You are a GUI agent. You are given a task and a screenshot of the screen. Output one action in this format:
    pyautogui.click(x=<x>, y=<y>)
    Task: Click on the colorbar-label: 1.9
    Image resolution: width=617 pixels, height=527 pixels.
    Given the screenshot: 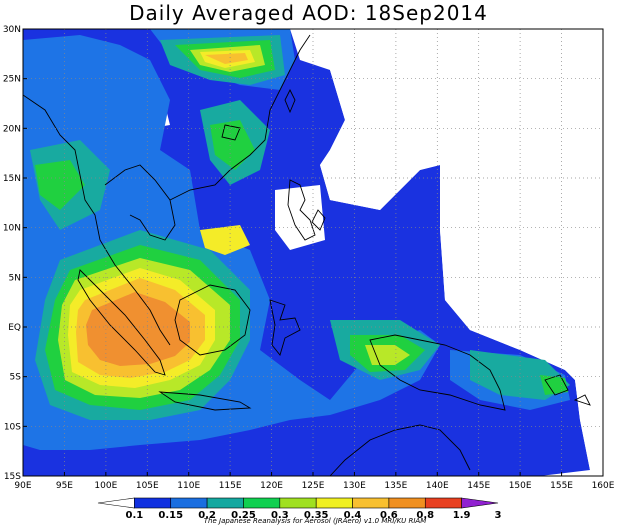 What is the action you would take?
    pyautogui.click(x=462, y=515)
    